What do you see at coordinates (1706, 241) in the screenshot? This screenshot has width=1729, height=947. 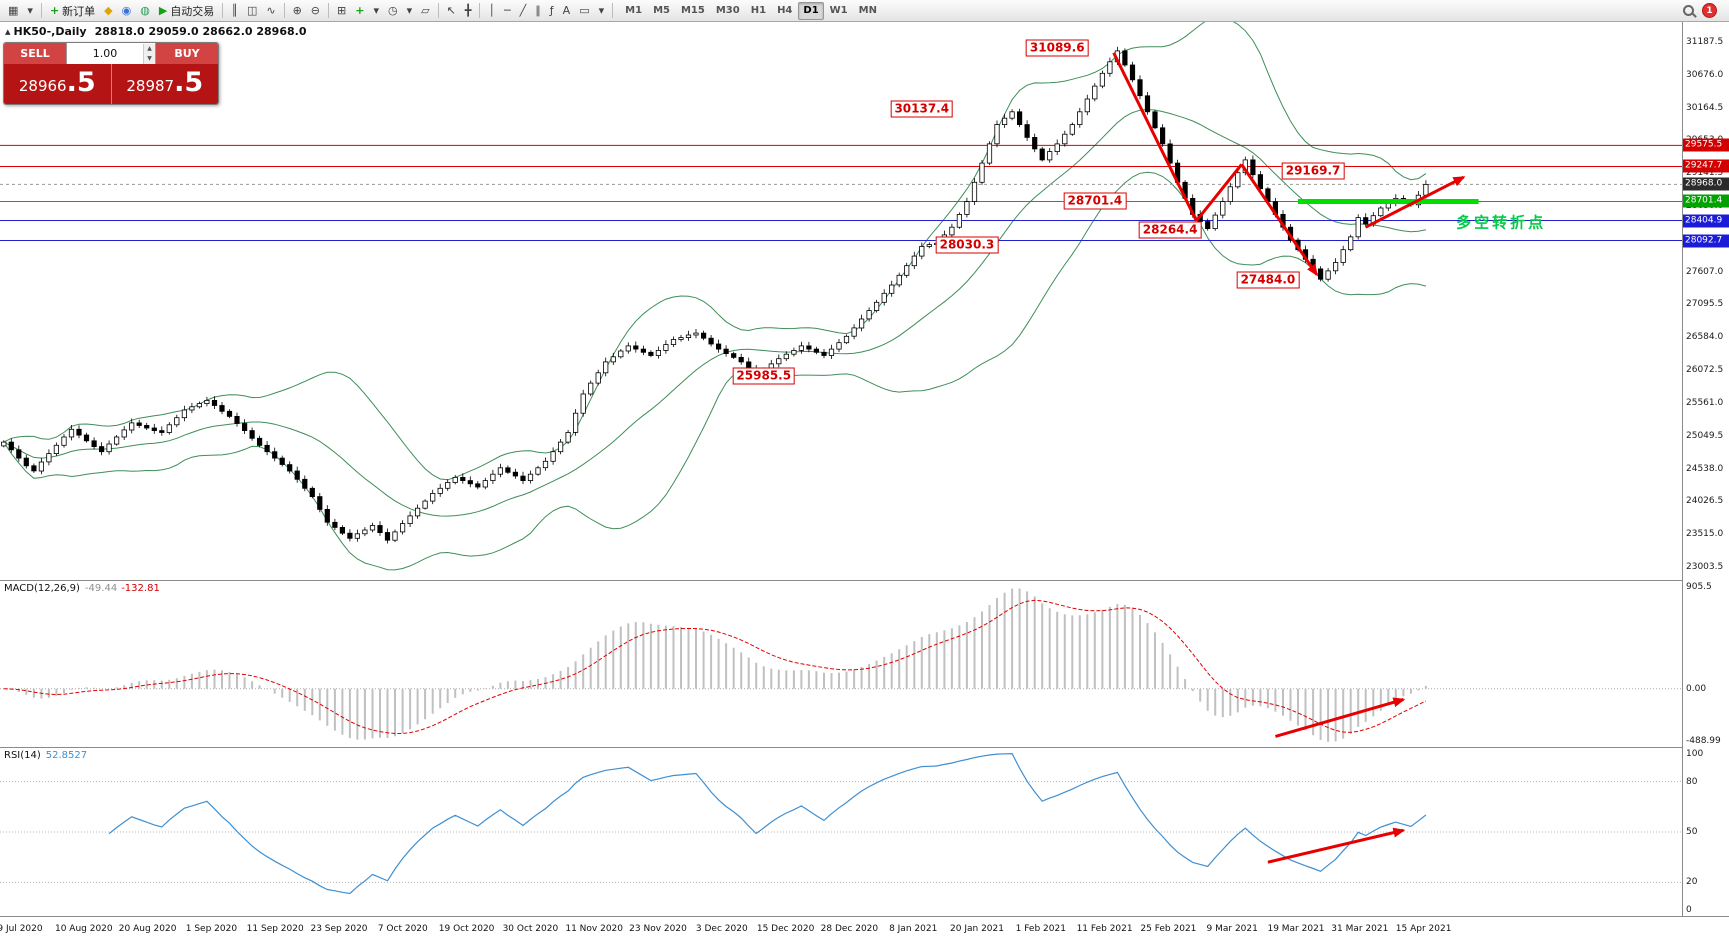 I see `price-badge-28092.7: 28092.7` at bounding box center [1706, 241].